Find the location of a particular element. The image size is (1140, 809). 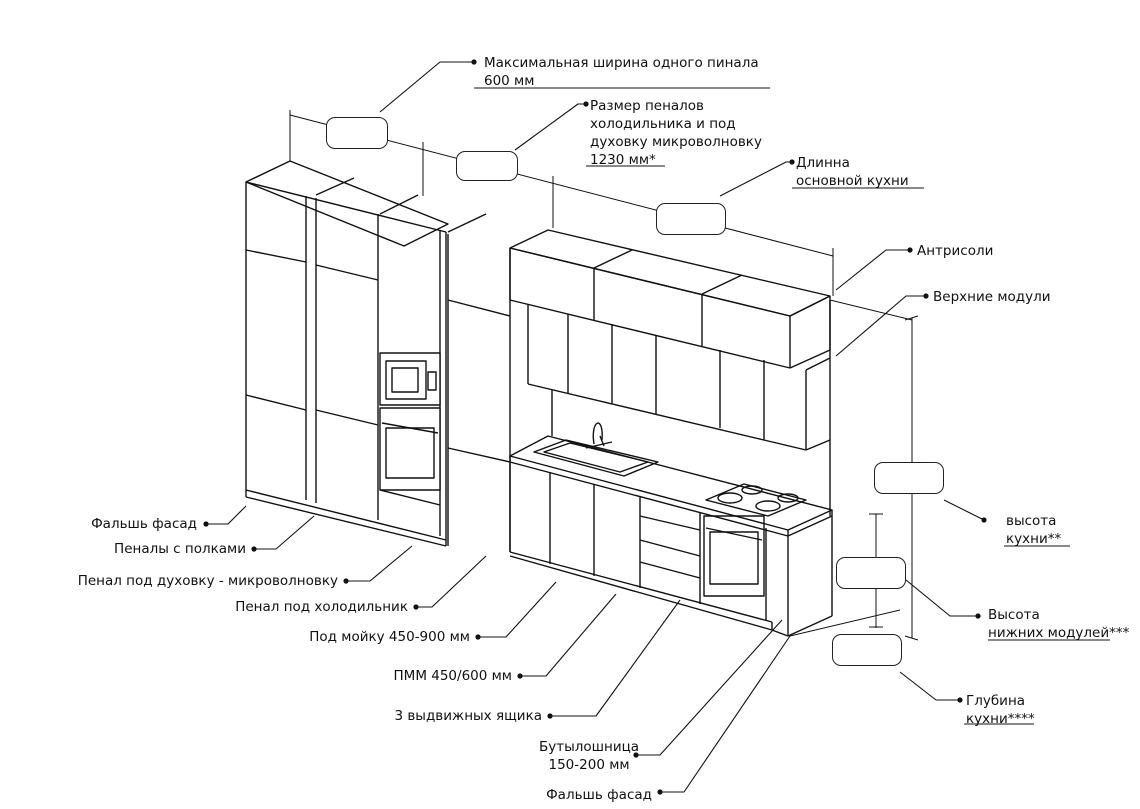

dimension-box-kitchen-height is located at coordinates (909, 478).